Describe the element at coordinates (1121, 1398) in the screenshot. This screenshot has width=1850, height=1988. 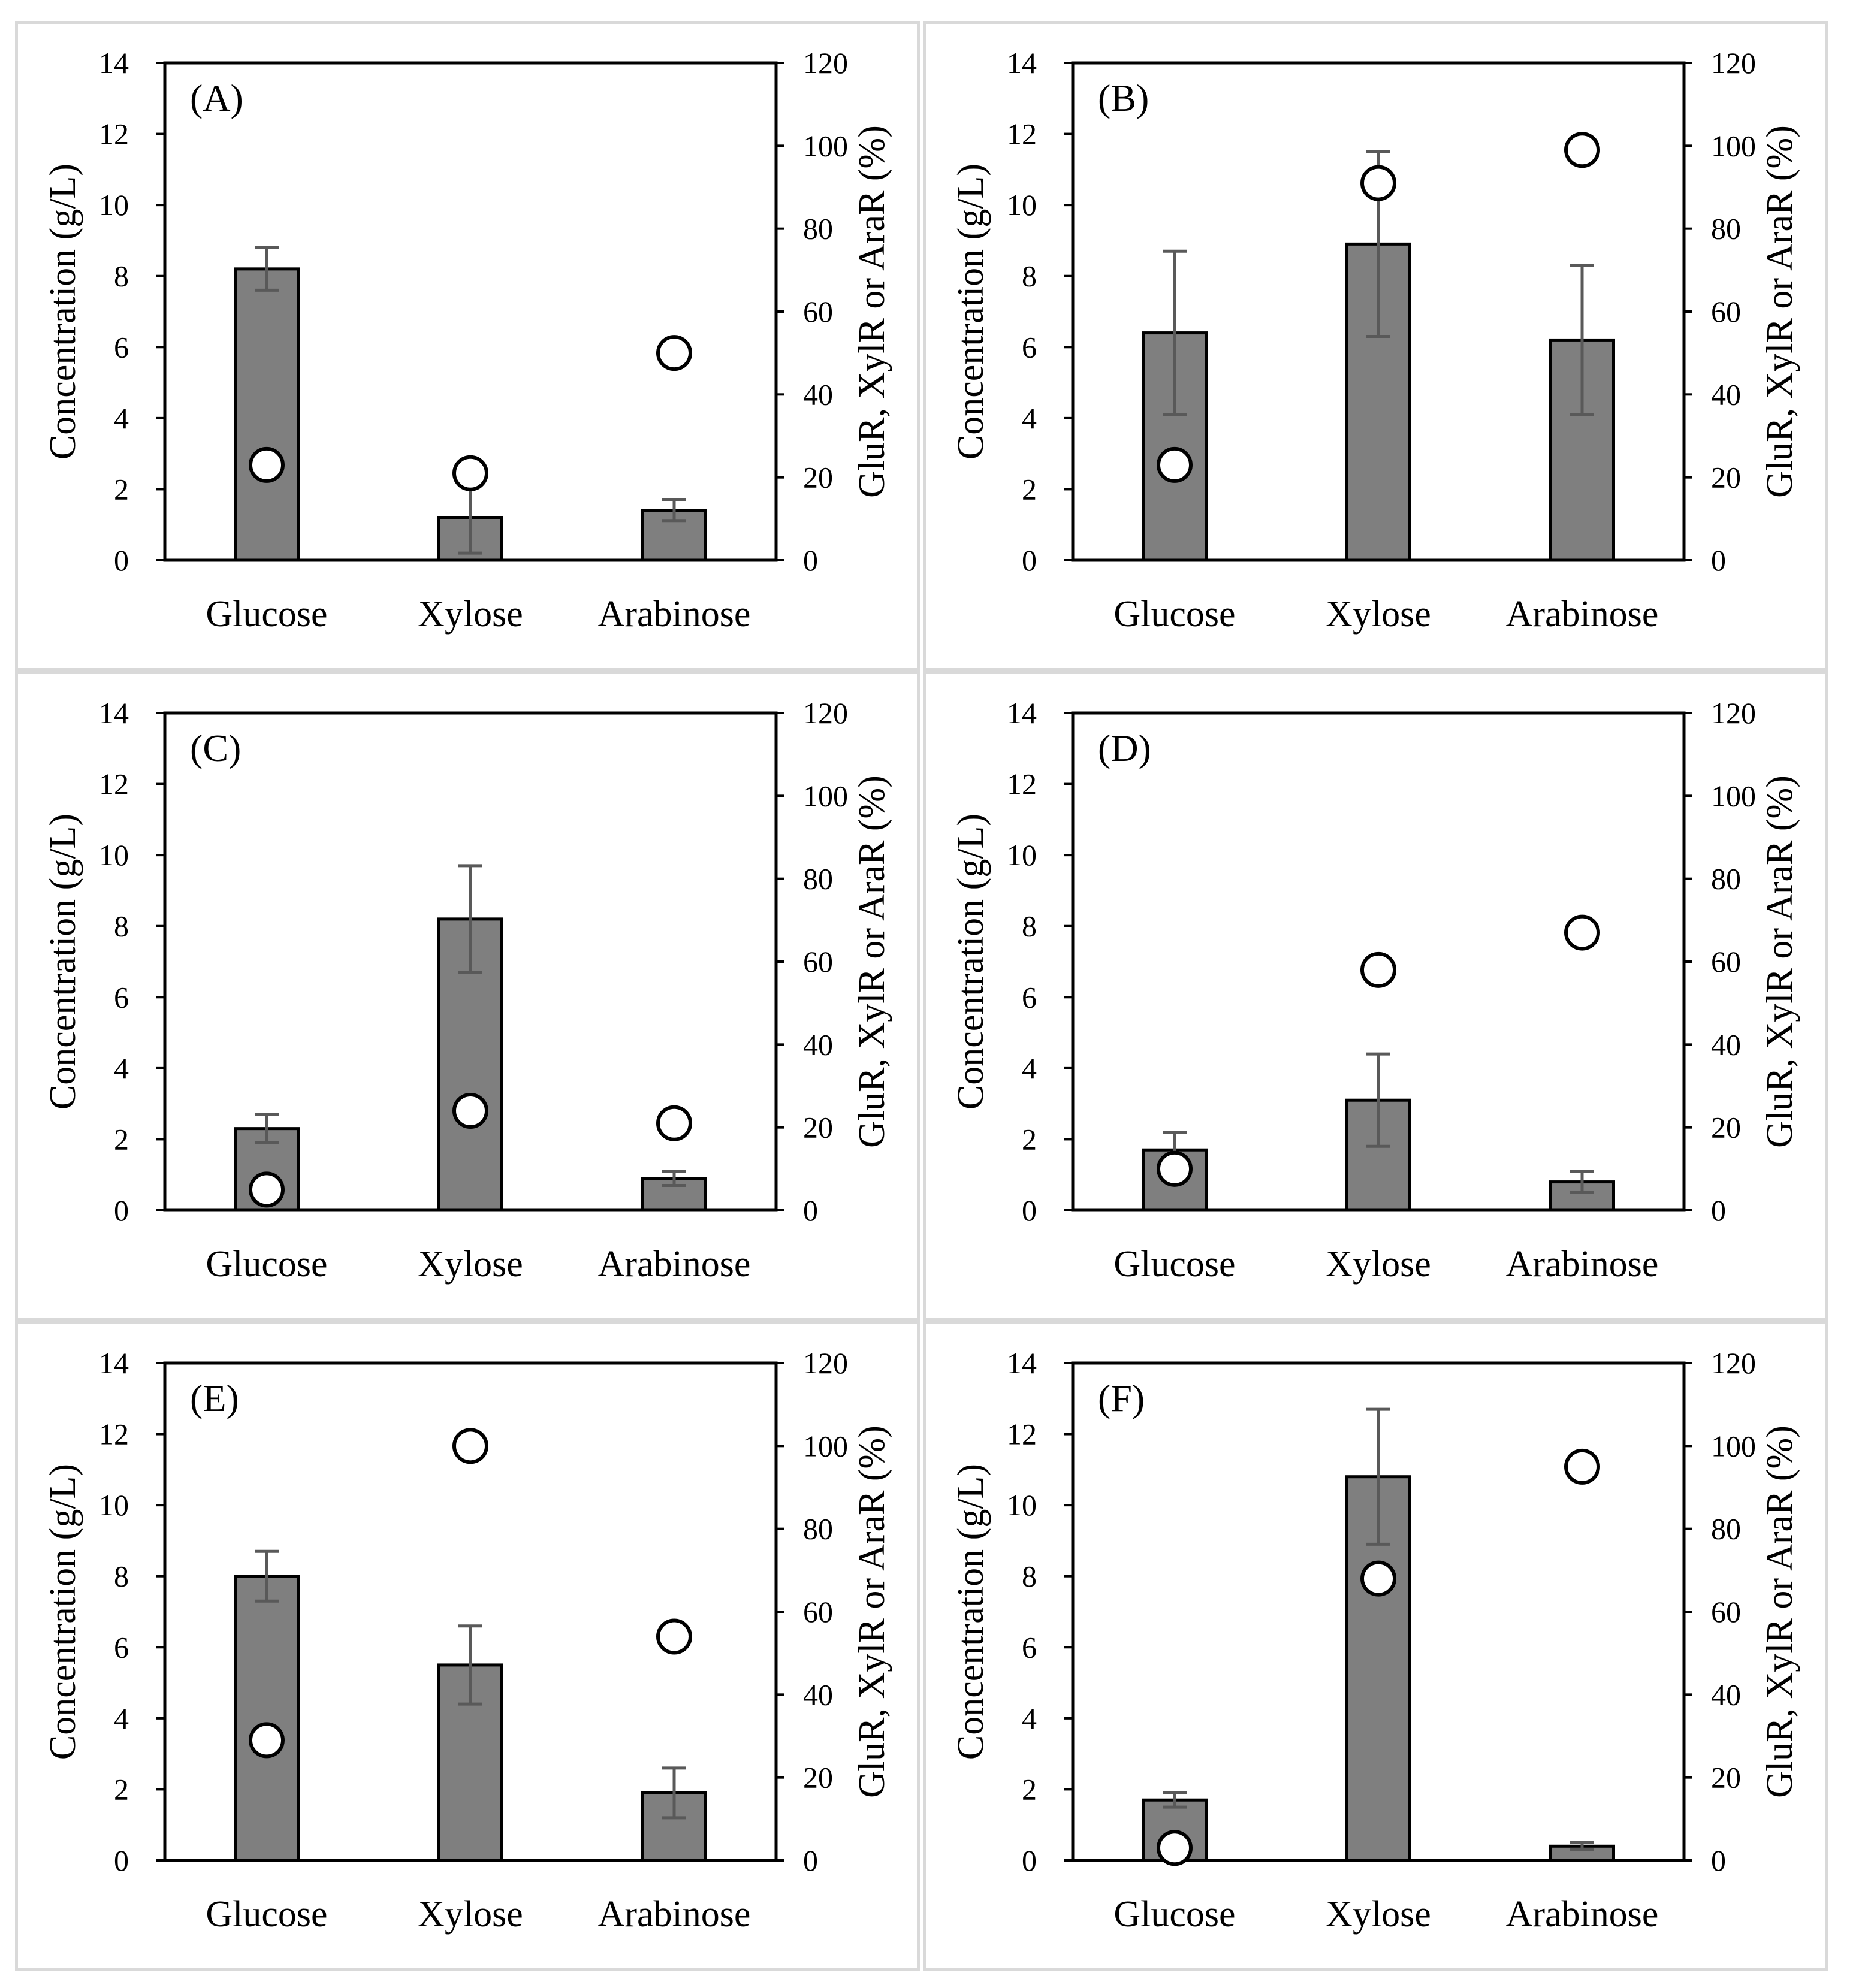
I see `panel-label: (F)` at that location.